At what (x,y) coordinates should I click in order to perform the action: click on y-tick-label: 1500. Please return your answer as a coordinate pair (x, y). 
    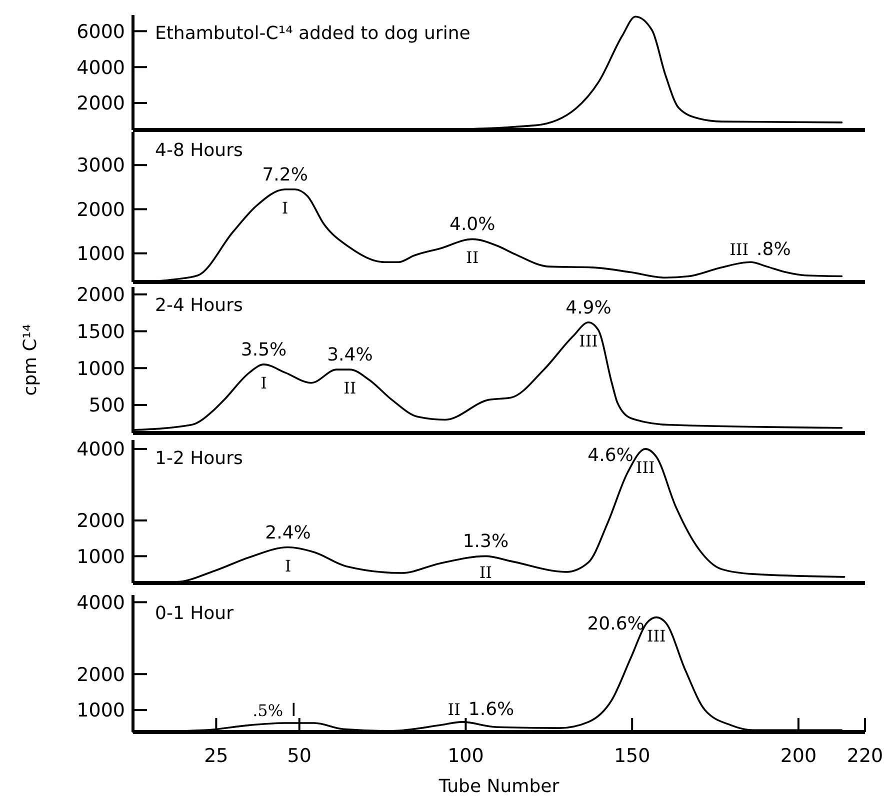
    Looking at the image, I should click on (100, 331).